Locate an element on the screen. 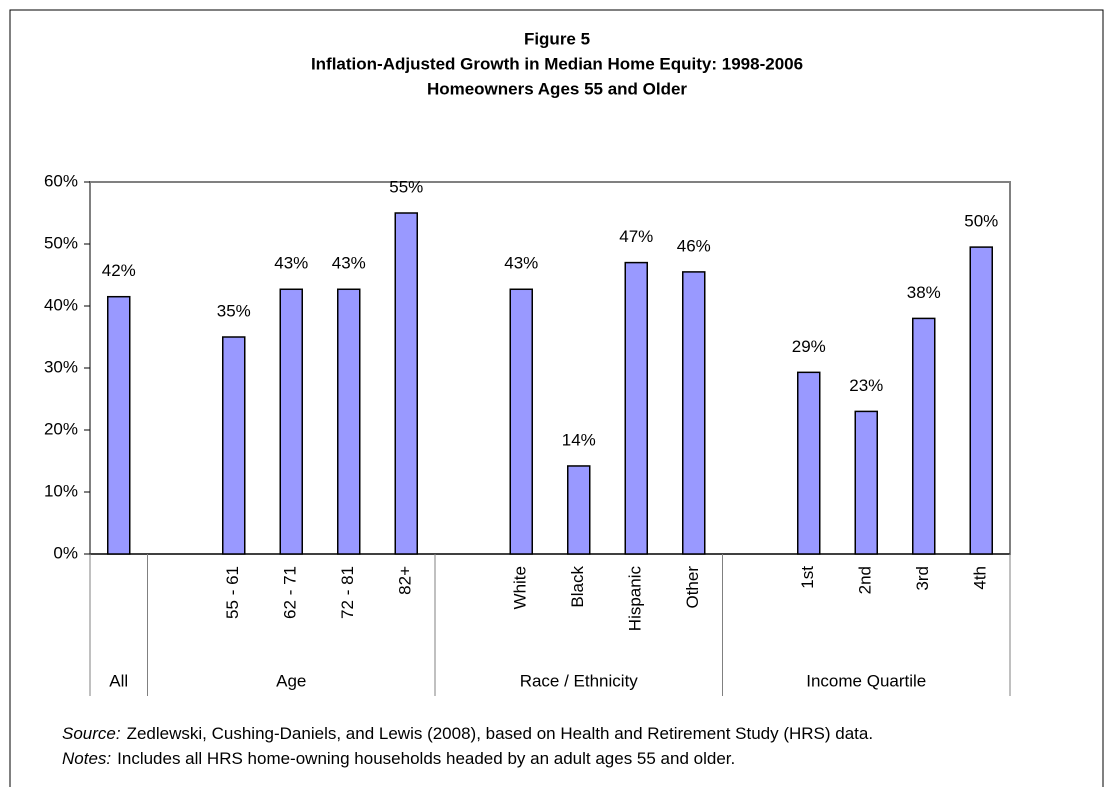  y-tick-label: 60% is located at coordinates (61, 180).